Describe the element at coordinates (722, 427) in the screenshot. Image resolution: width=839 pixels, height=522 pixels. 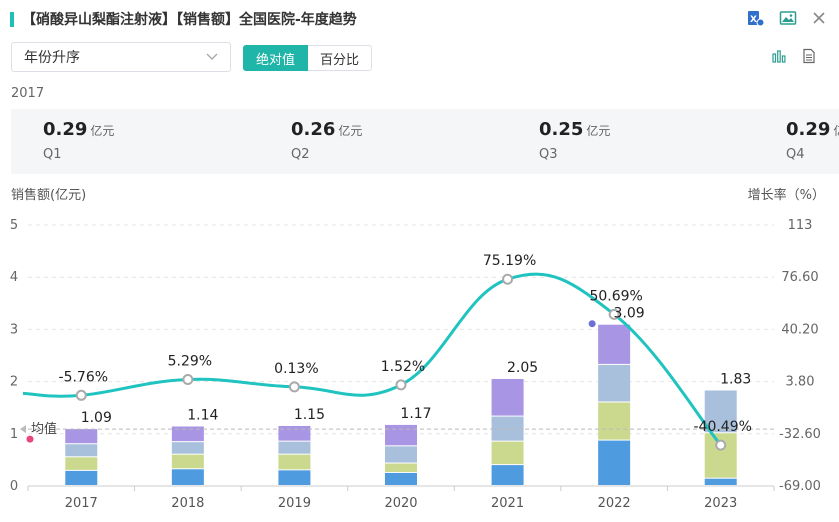
I see `growth-label: -40.49%` at that location.